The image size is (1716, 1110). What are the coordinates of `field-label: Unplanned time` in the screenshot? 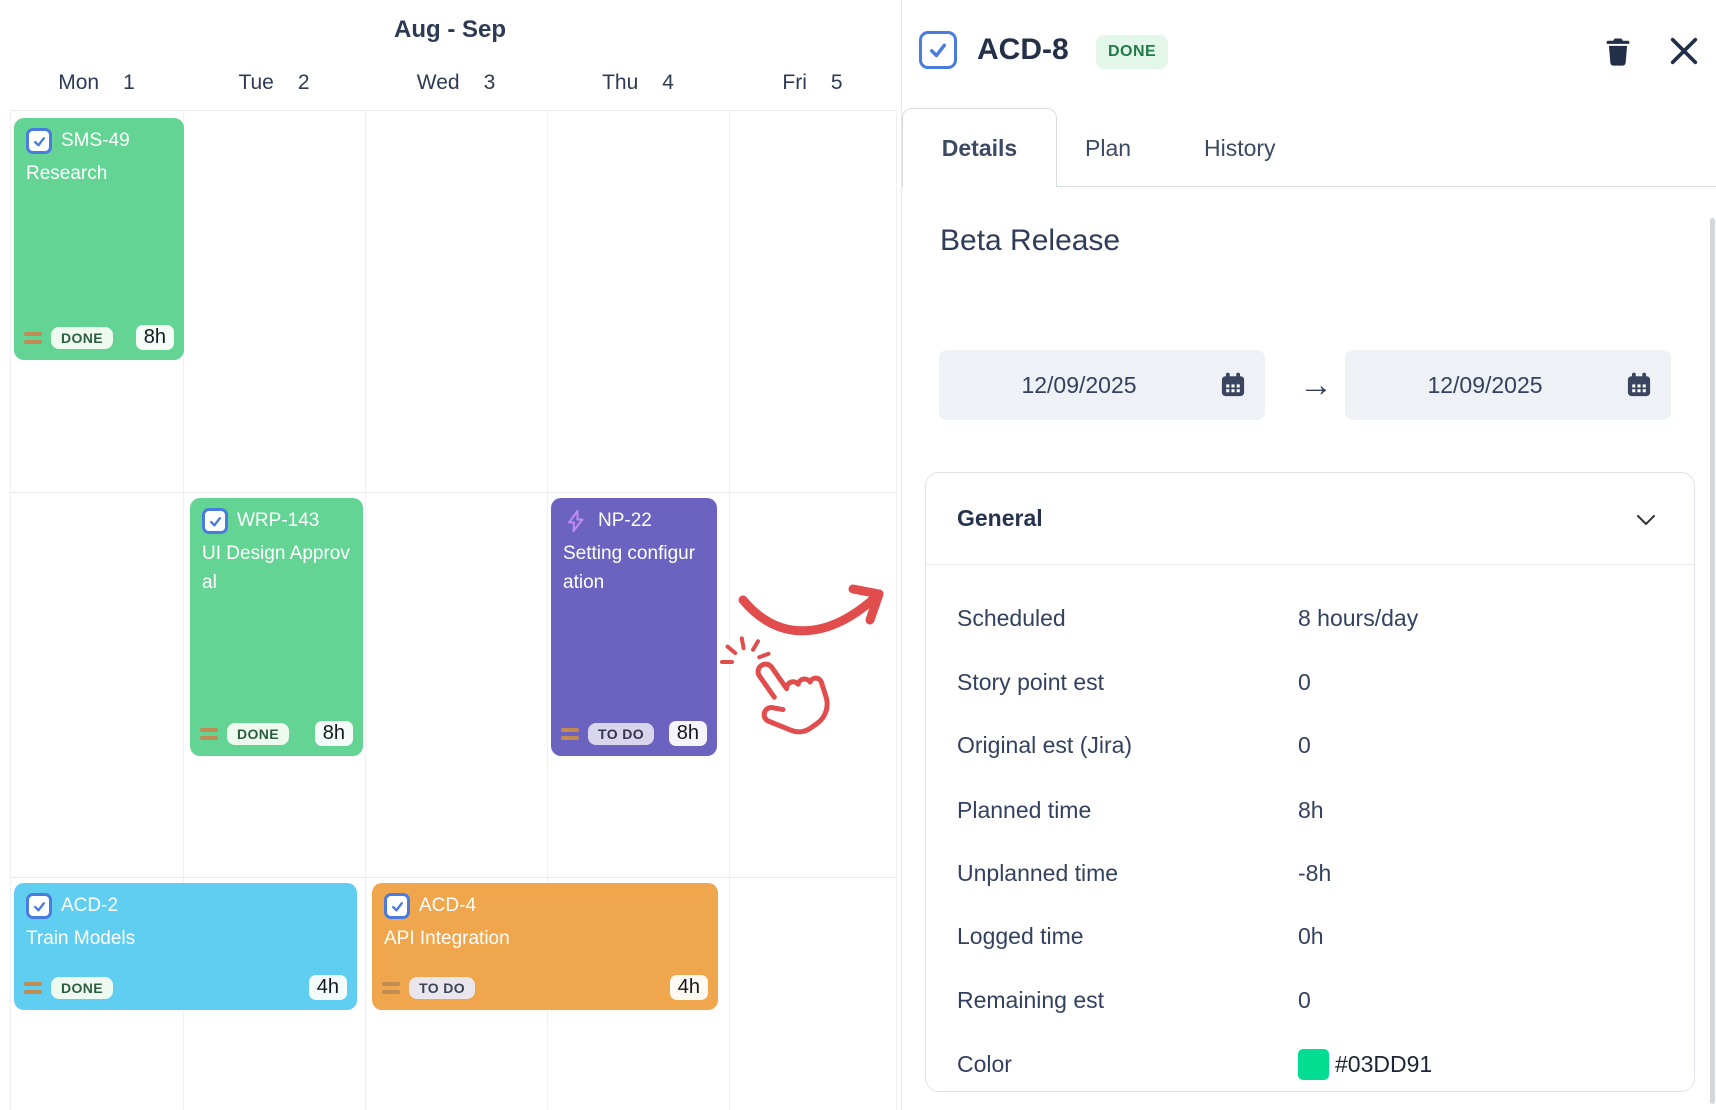 It's located at (1038, 872).